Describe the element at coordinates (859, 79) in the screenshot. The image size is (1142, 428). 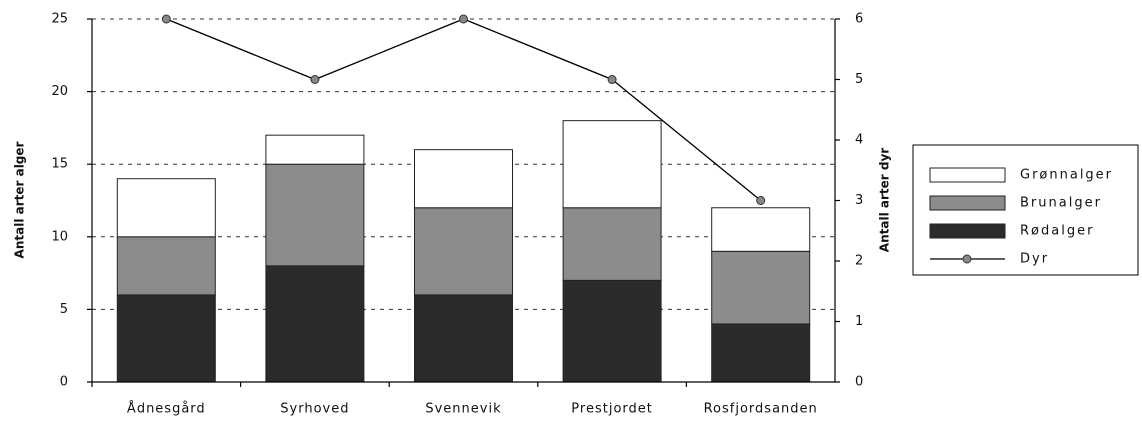
I see `y2-tick-label: 5` at that location.